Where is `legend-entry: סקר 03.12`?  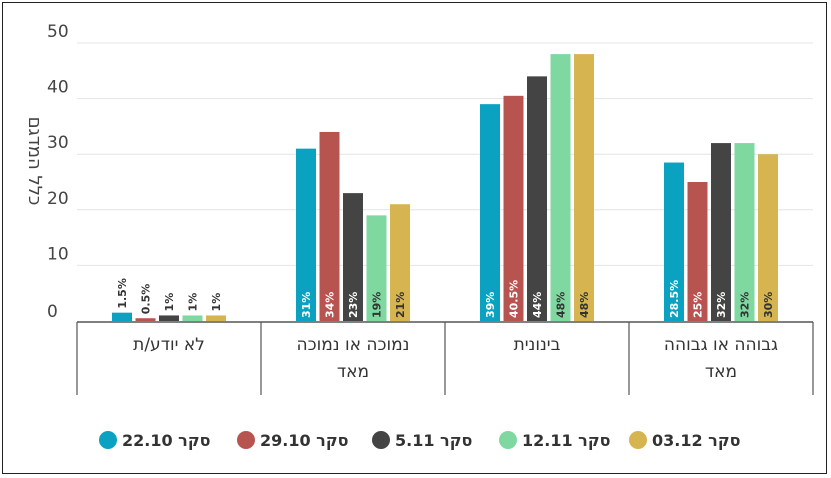
legend-entry: סקר 03.12 is located at coordinates (696, 440).